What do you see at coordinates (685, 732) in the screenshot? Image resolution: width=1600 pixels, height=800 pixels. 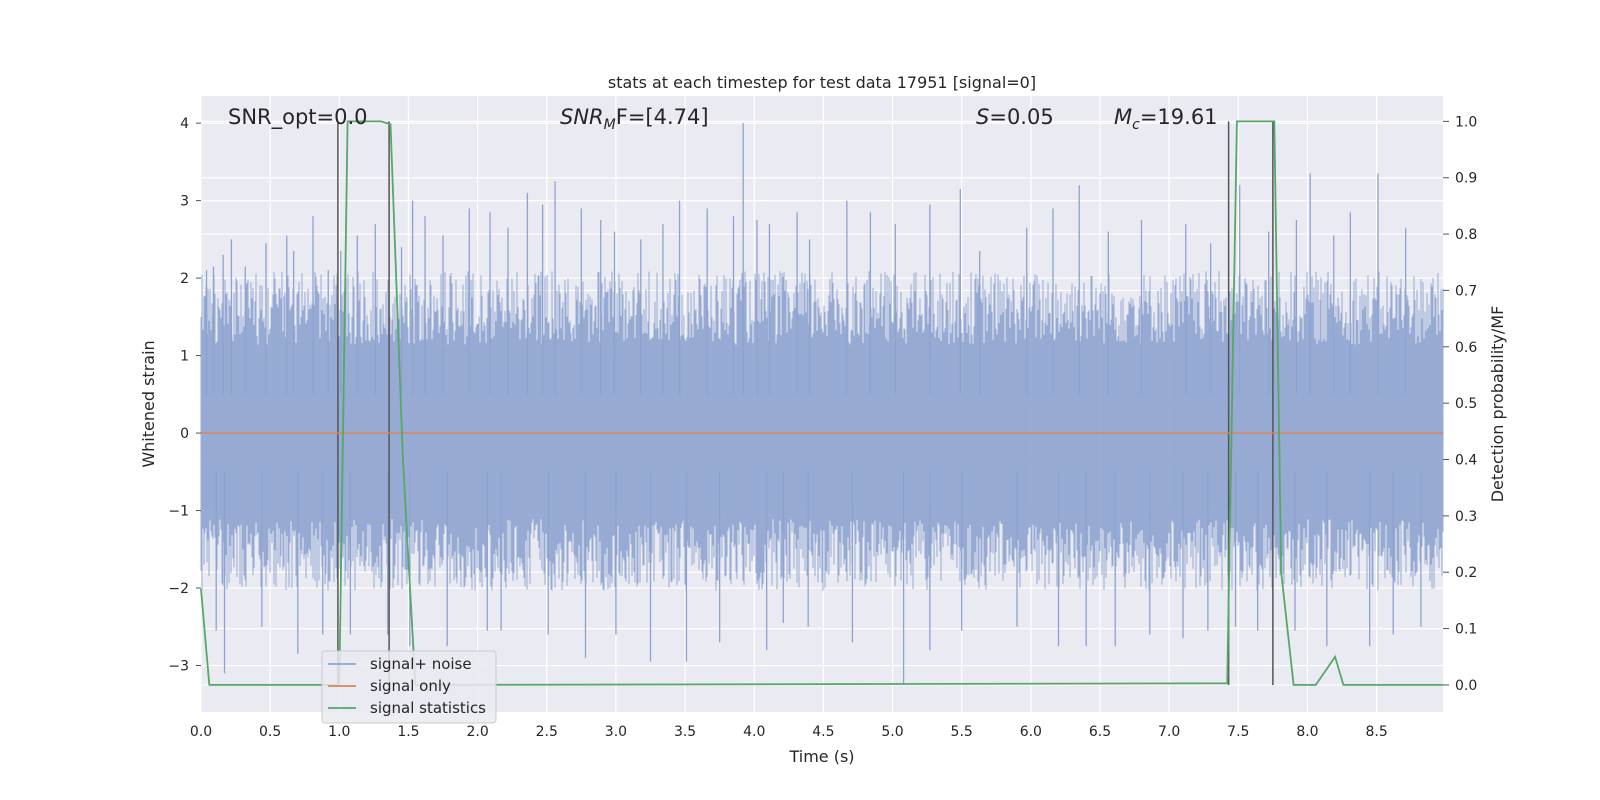 I see `x-tick-label: 3.5` at bounding box center [685, 732].